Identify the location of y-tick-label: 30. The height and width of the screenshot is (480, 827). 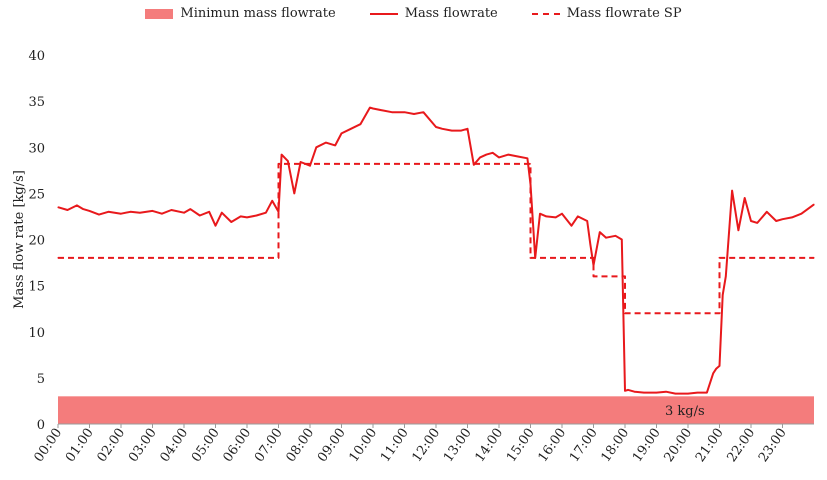
(36, 148).